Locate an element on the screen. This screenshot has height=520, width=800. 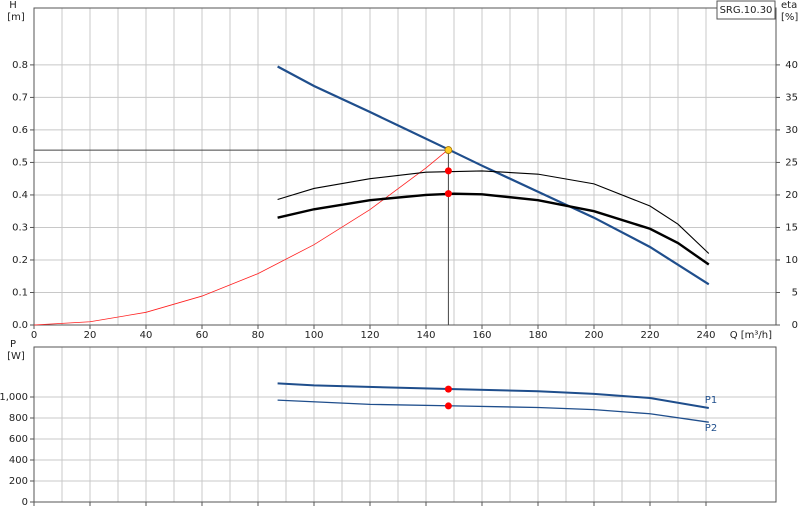
x-tick-label: 140 is located at coordinates (425, 335).